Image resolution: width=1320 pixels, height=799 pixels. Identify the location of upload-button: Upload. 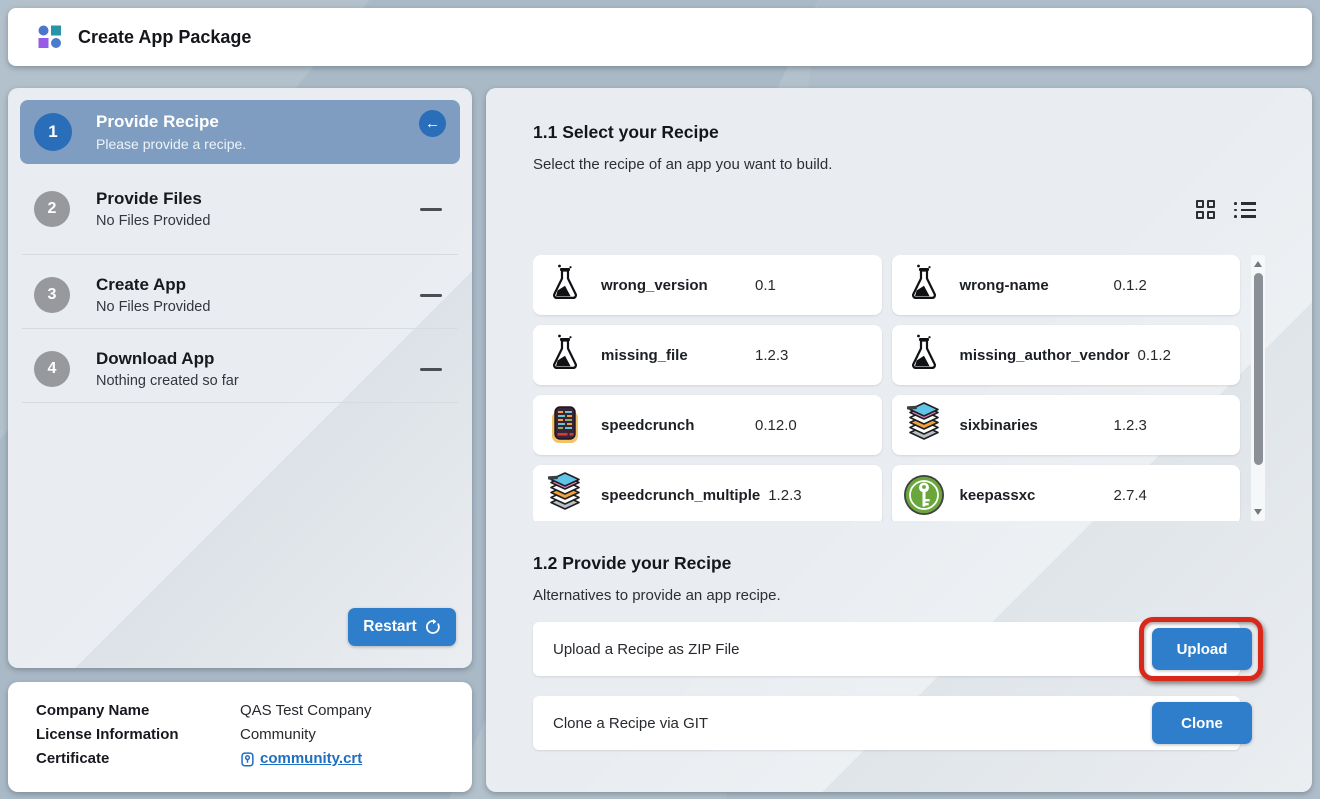
(1202, 649).